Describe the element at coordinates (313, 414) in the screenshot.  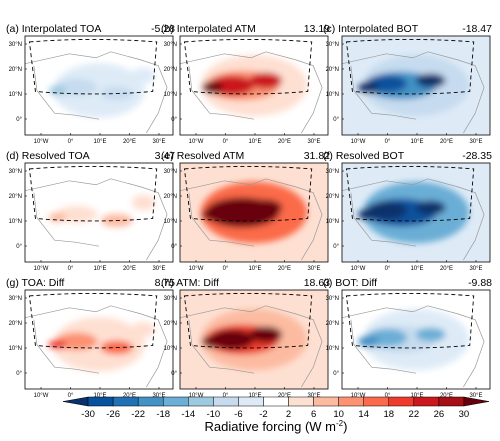
I see `colorbar-tick-label: 6` at that location.